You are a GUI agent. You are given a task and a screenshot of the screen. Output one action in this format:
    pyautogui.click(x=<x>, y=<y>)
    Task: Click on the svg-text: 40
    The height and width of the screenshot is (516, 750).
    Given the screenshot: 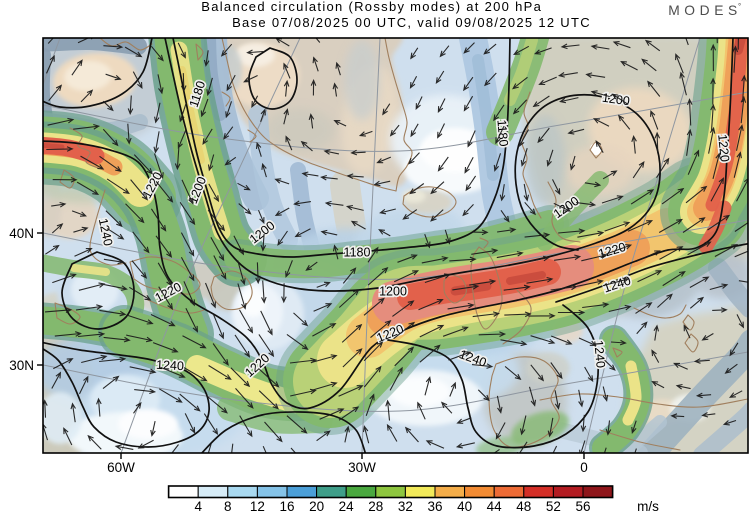 What is the action you would take?
    pyautogui.click(x=464, y=506)
    